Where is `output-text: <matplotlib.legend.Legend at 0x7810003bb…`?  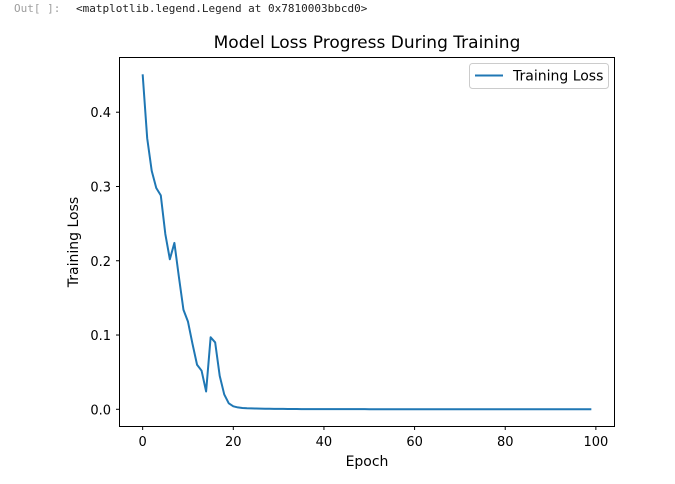 output-text: <matplotlib.legend.Legend at 0x7810003bb… is located at coordinates (222, 8).